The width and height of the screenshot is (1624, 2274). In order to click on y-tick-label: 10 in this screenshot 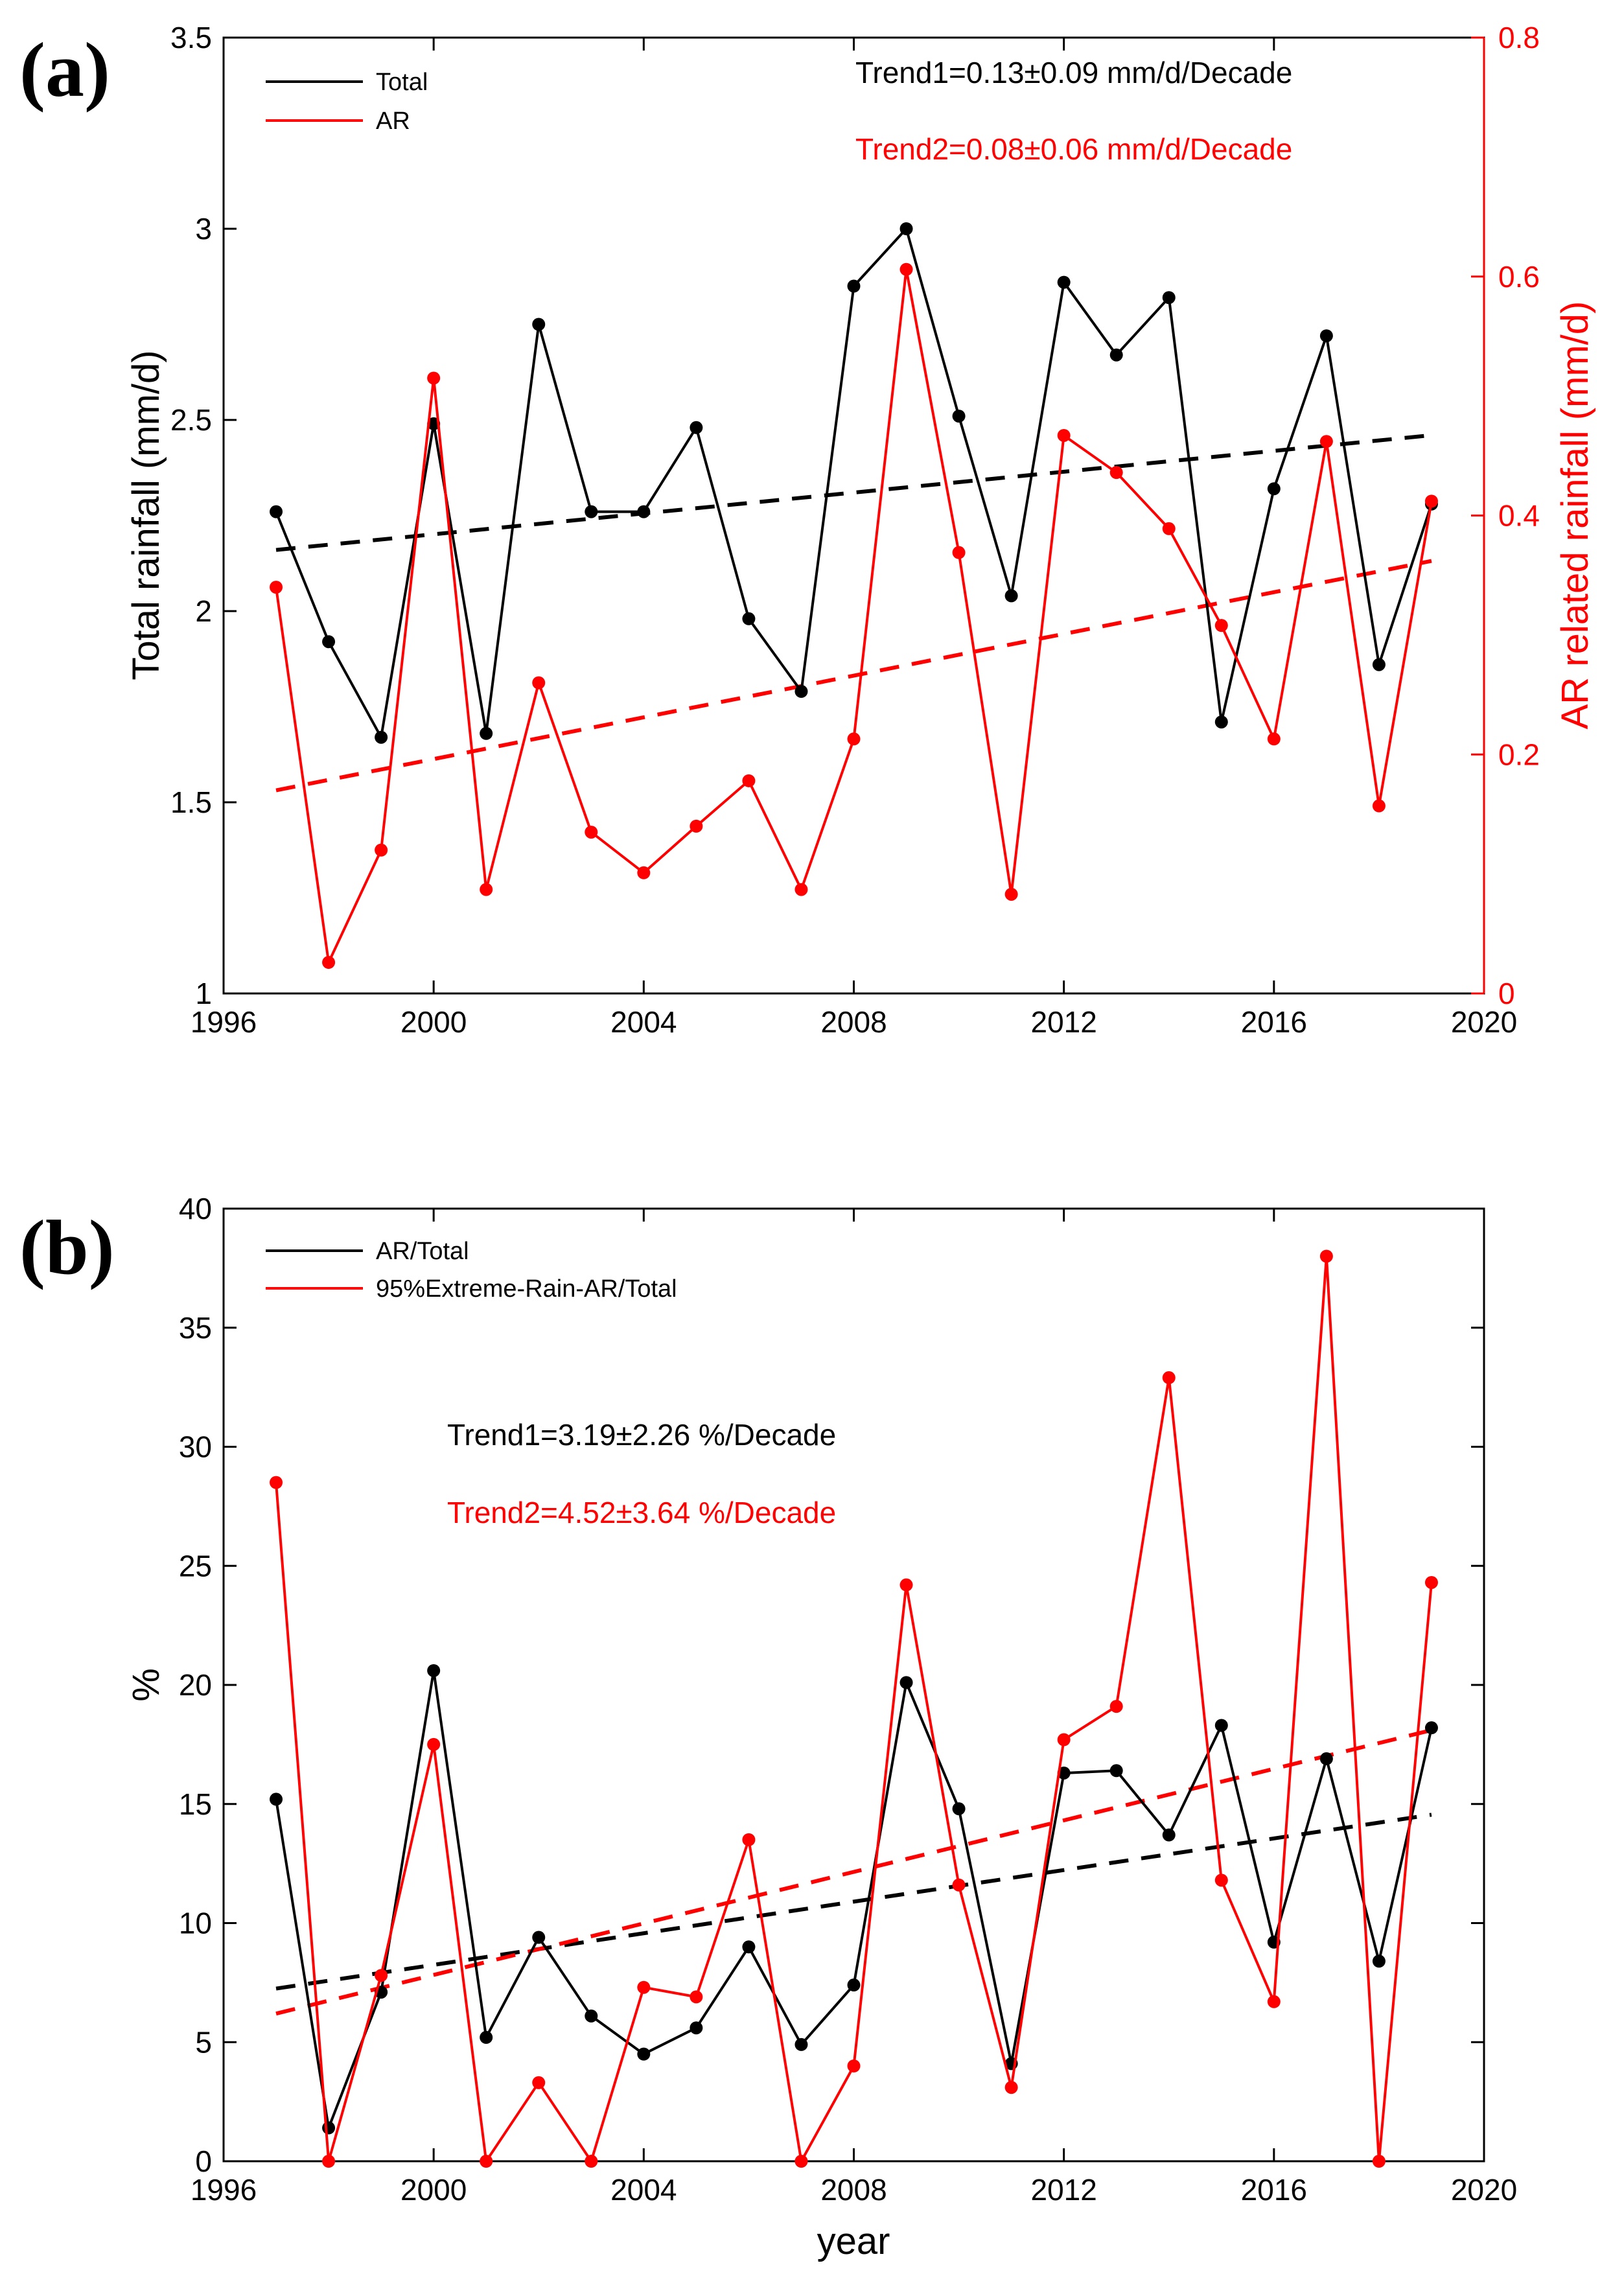, I will do `click(195, 1923)`.